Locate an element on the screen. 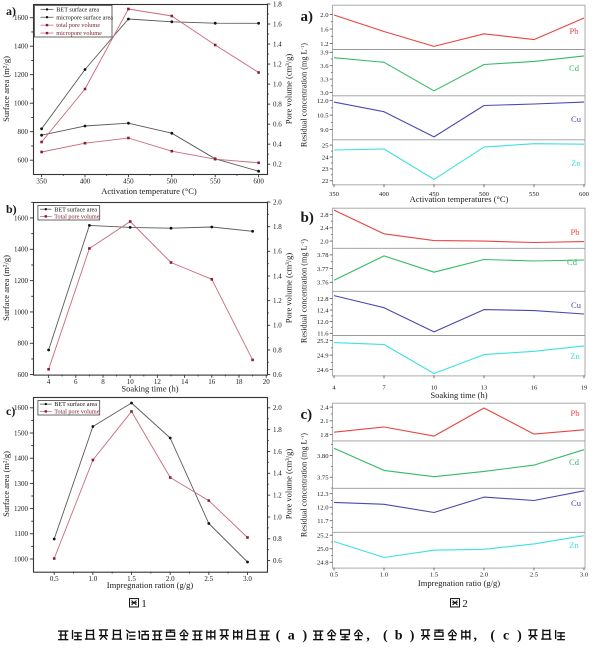 The height and width of the screenshot is (662, 600). svg-text: Pb is located at coordinates (575, 413).